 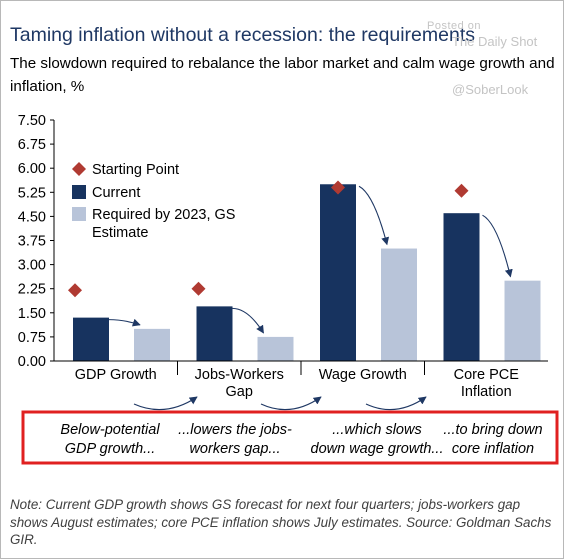 What do you see at coordinates (79, 169) in the screenshot?
I see `legend-swatch-starting-point` at bounding box center [79, 169].